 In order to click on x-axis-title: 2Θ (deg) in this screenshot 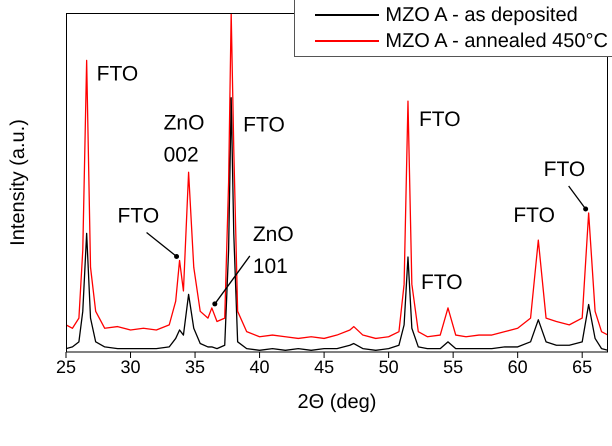, I will do `click(337, 402)`.